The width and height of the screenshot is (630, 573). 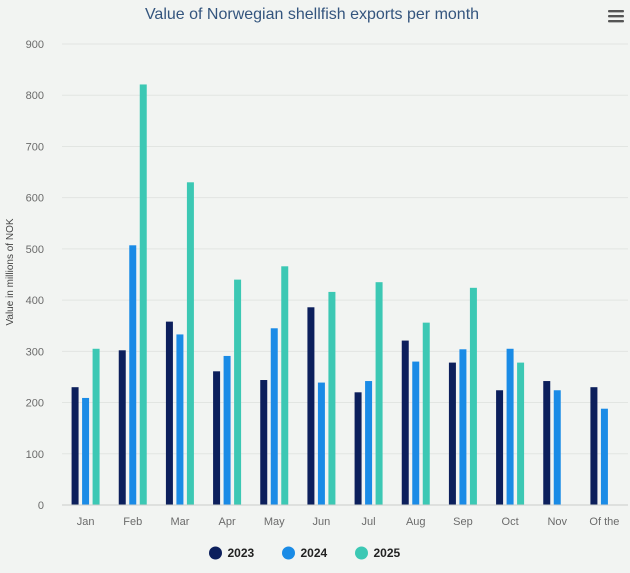 I want to click on bar-2024-jun, so click(x=321, y=443).